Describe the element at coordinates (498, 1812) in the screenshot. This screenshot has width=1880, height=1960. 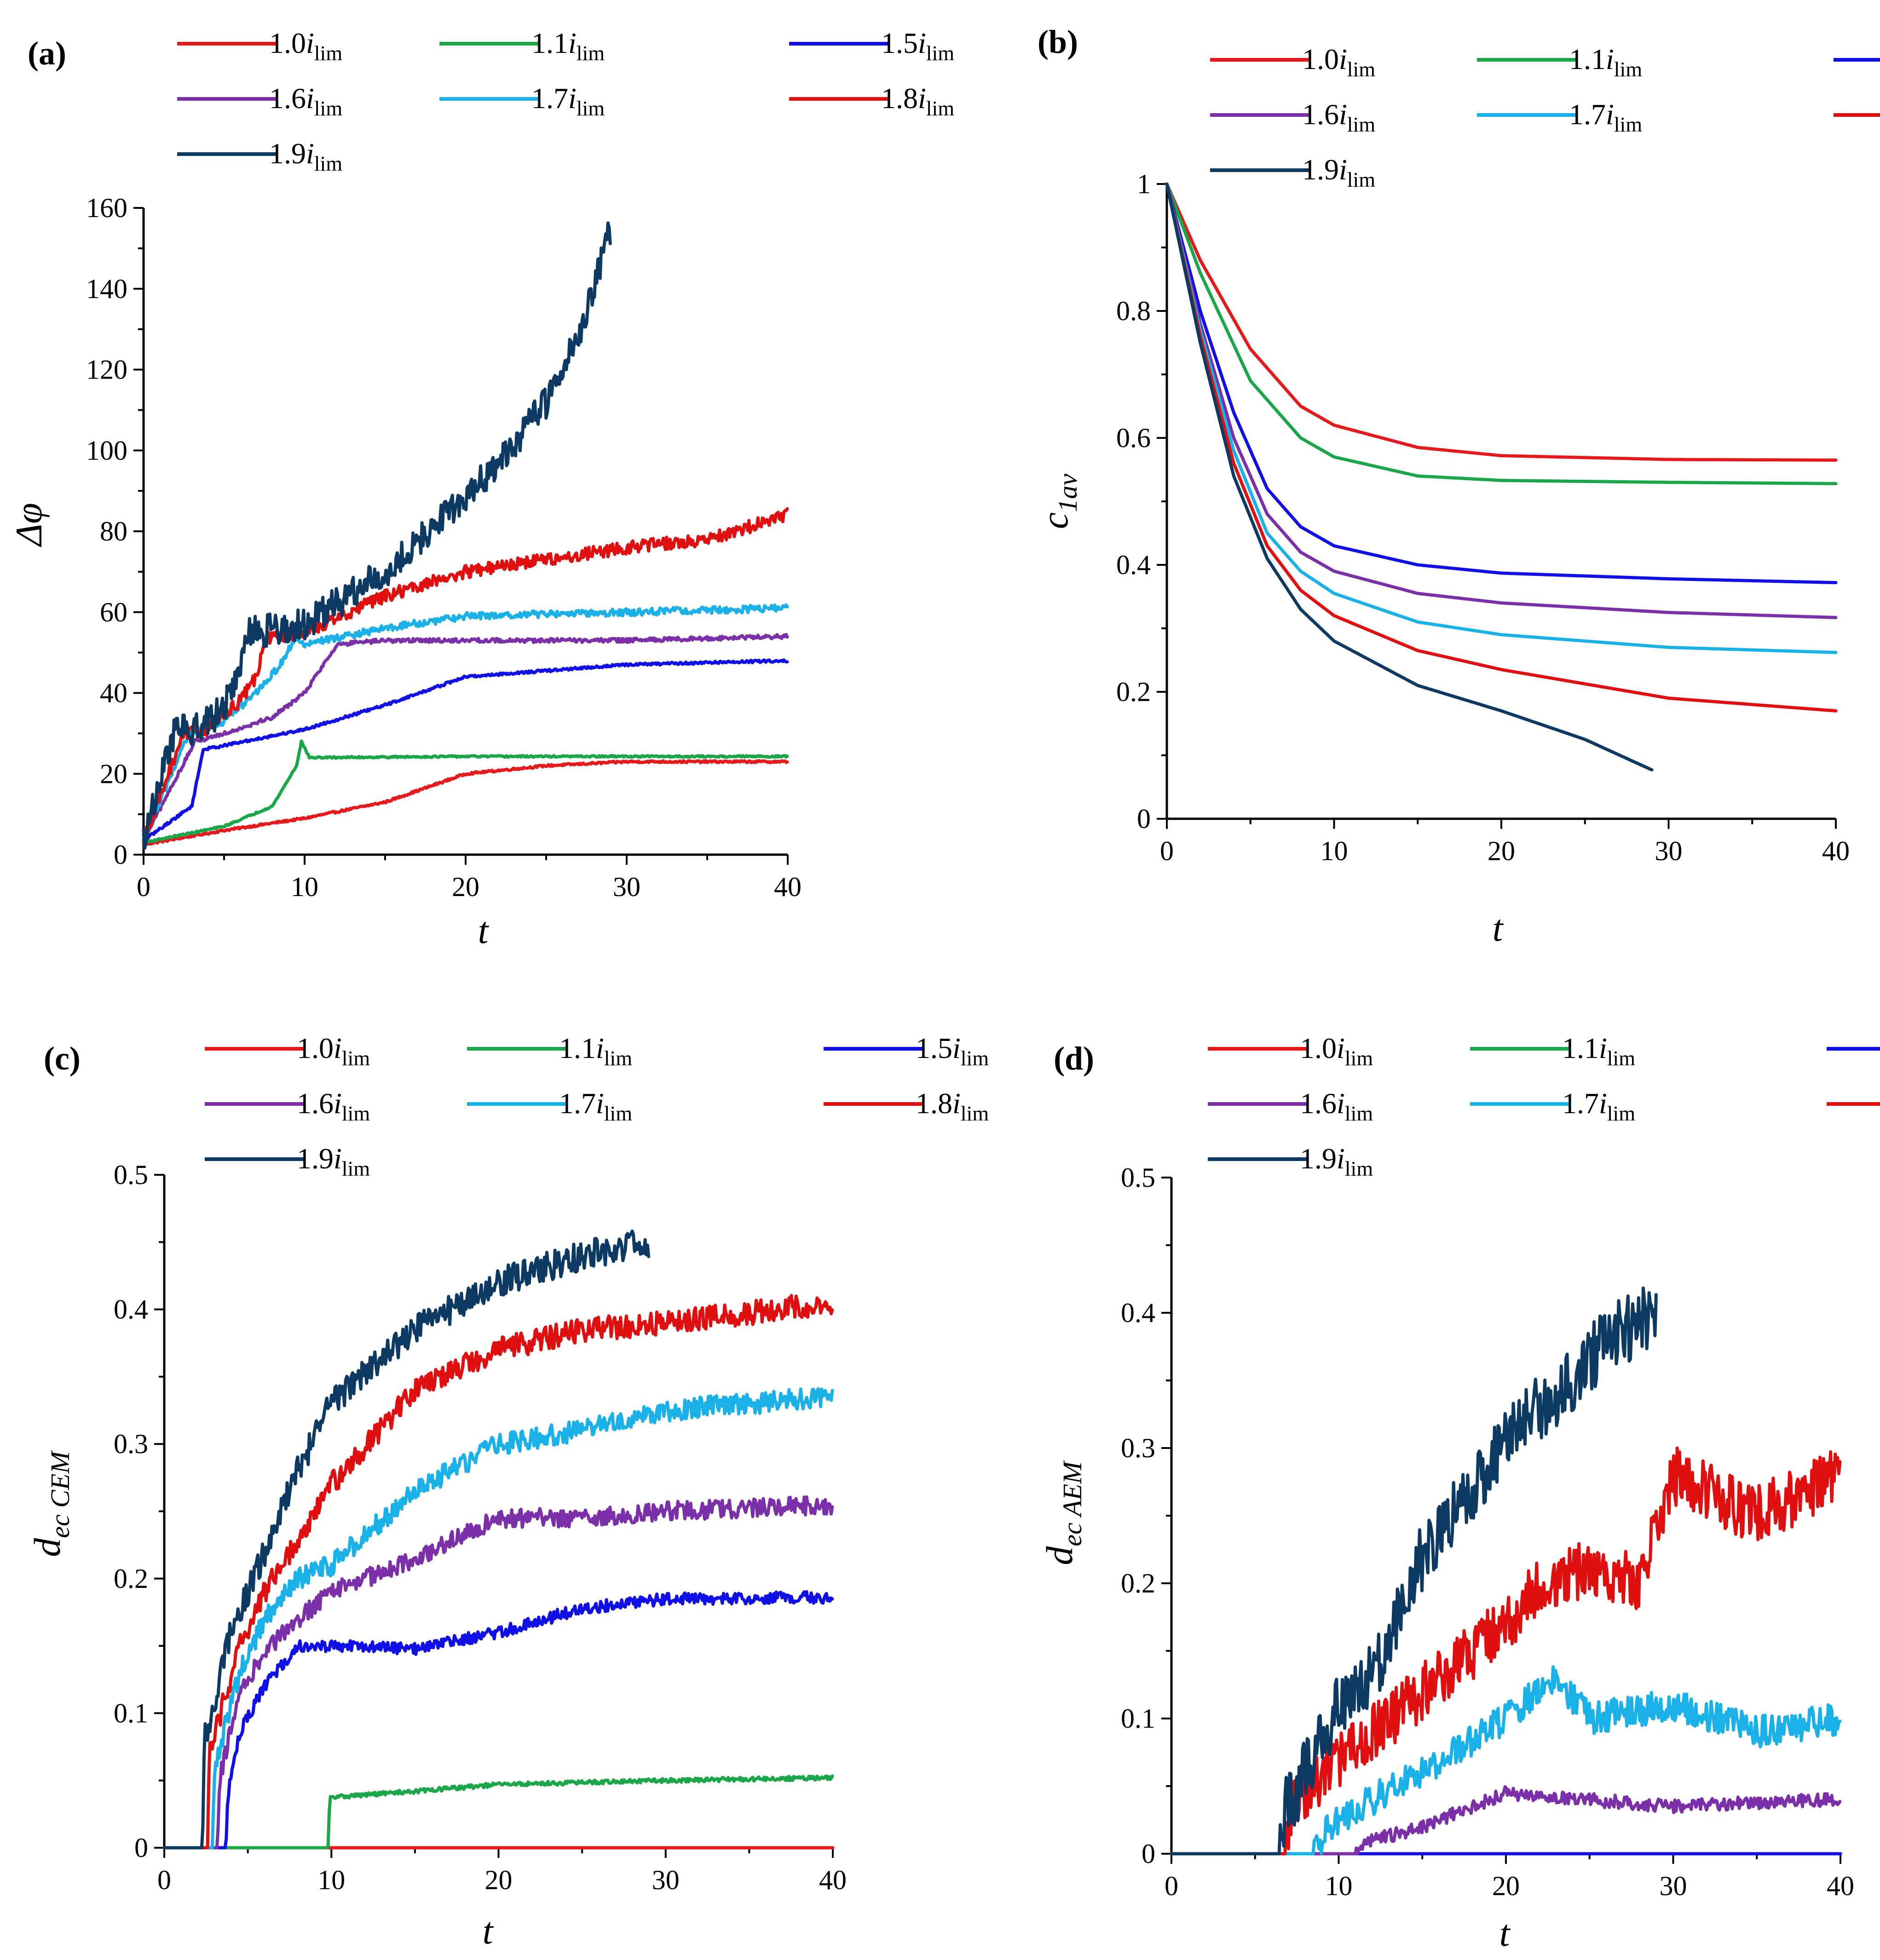
I see `series-1.1i_lim` at that location.